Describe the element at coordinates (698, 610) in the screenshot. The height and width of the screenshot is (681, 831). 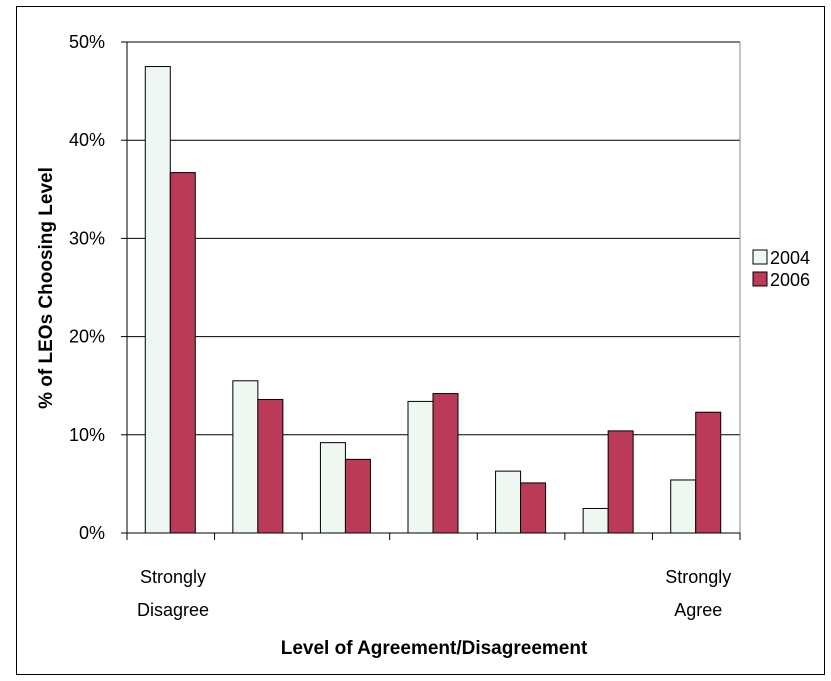
I see `x-annotation-label: Agree` at that location.